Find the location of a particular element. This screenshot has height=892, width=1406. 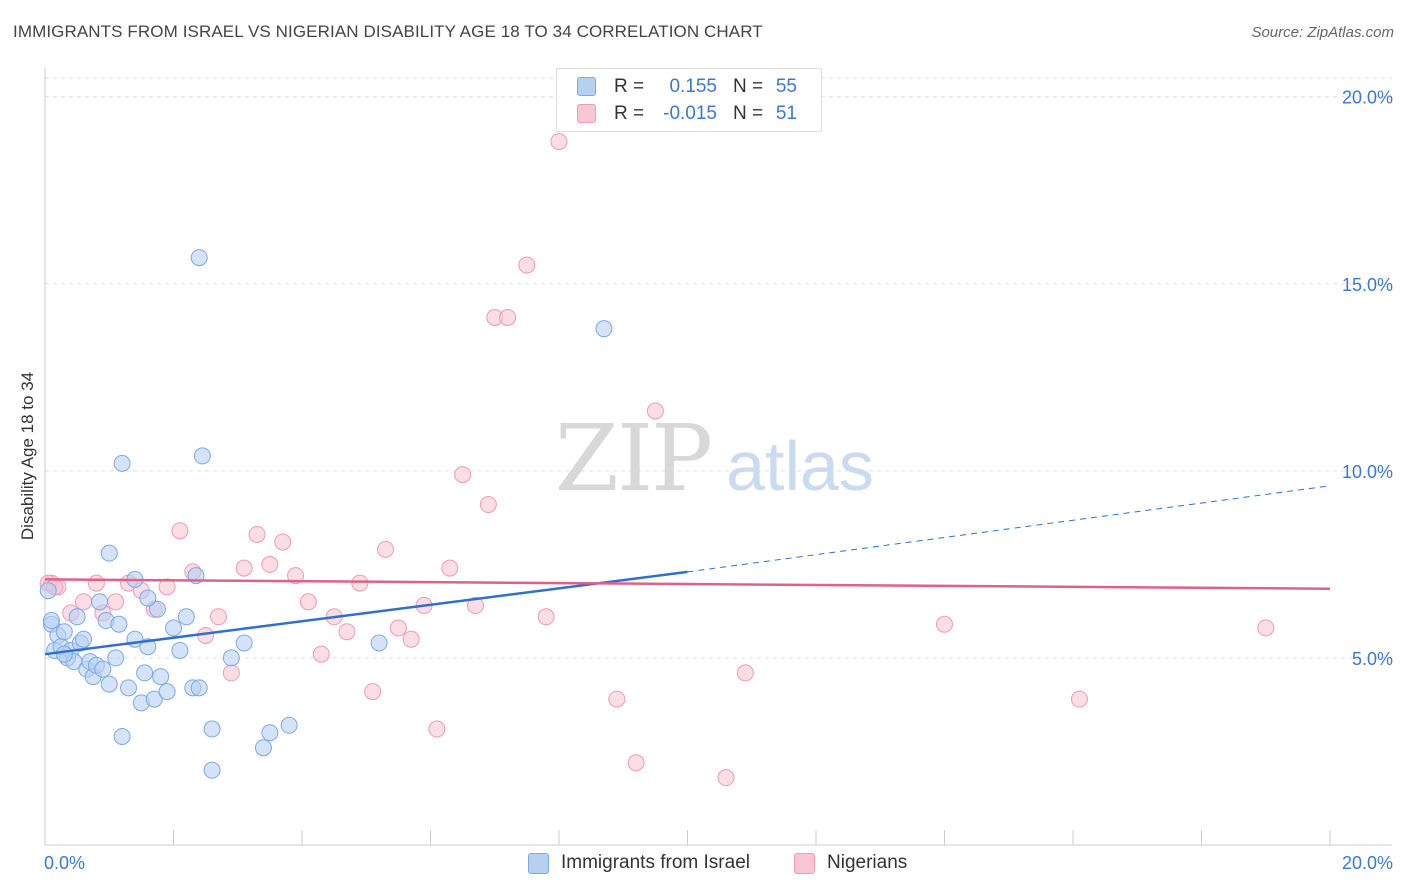

y-tick-label-3: 20.0% is located at coordinates (1367, 98).